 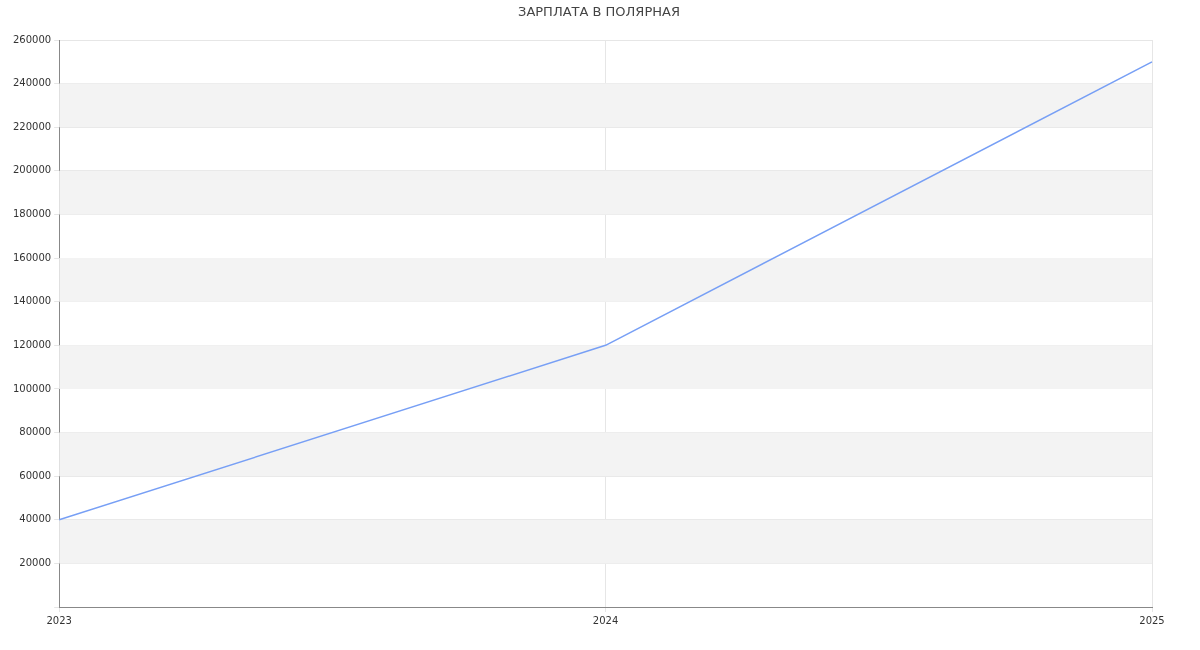 I want to click on y-tick-label: 120000, so click(x=32, y=344).